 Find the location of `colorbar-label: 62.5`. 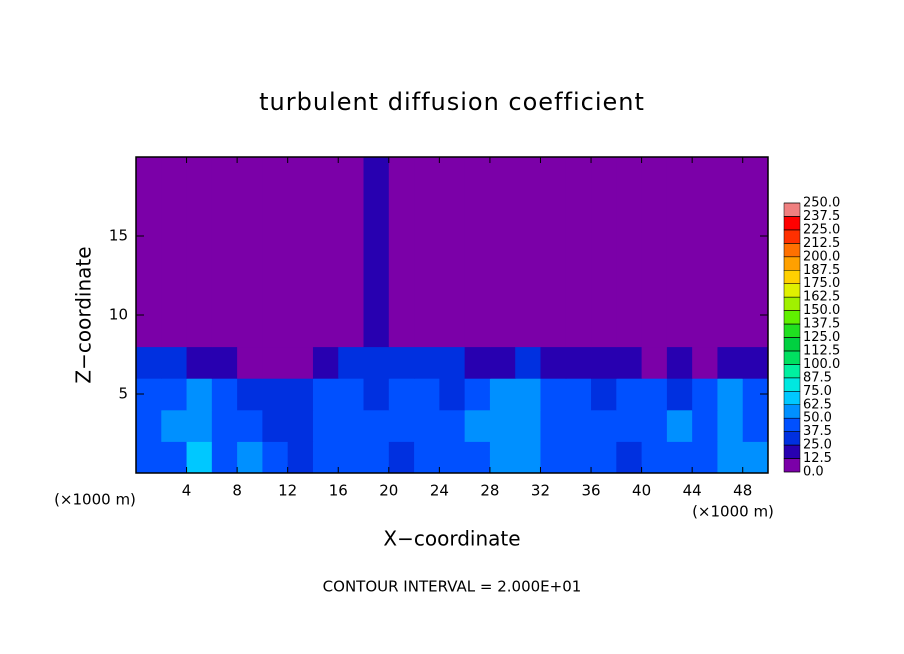

colorbar-label: 62.5 is located at coordinates (817, 404).